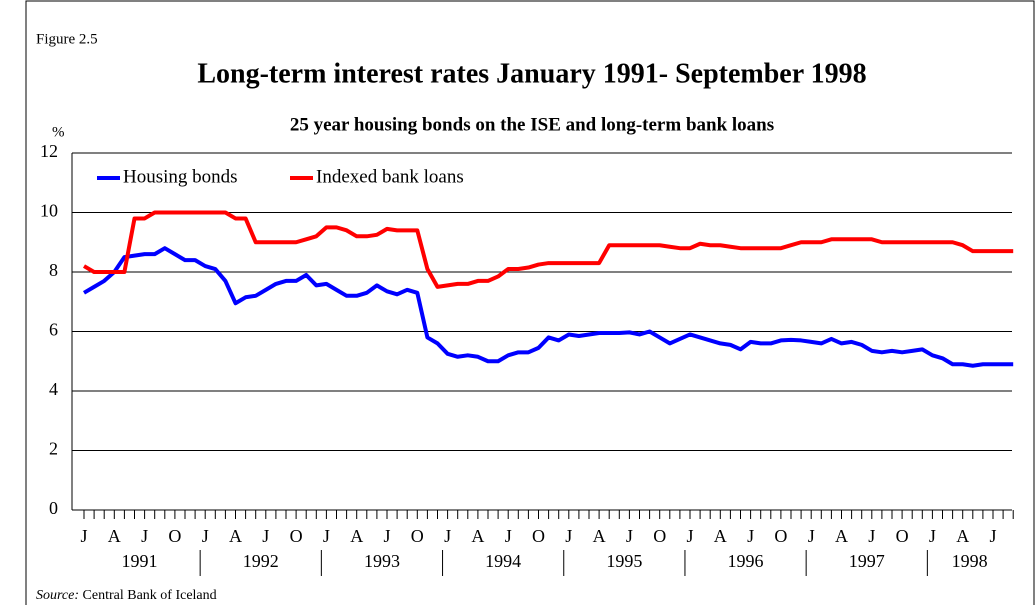 Image resolution: width=1036 pixels, height=605 pixels. I want to click on year-label: 1993, so click(382, 561).